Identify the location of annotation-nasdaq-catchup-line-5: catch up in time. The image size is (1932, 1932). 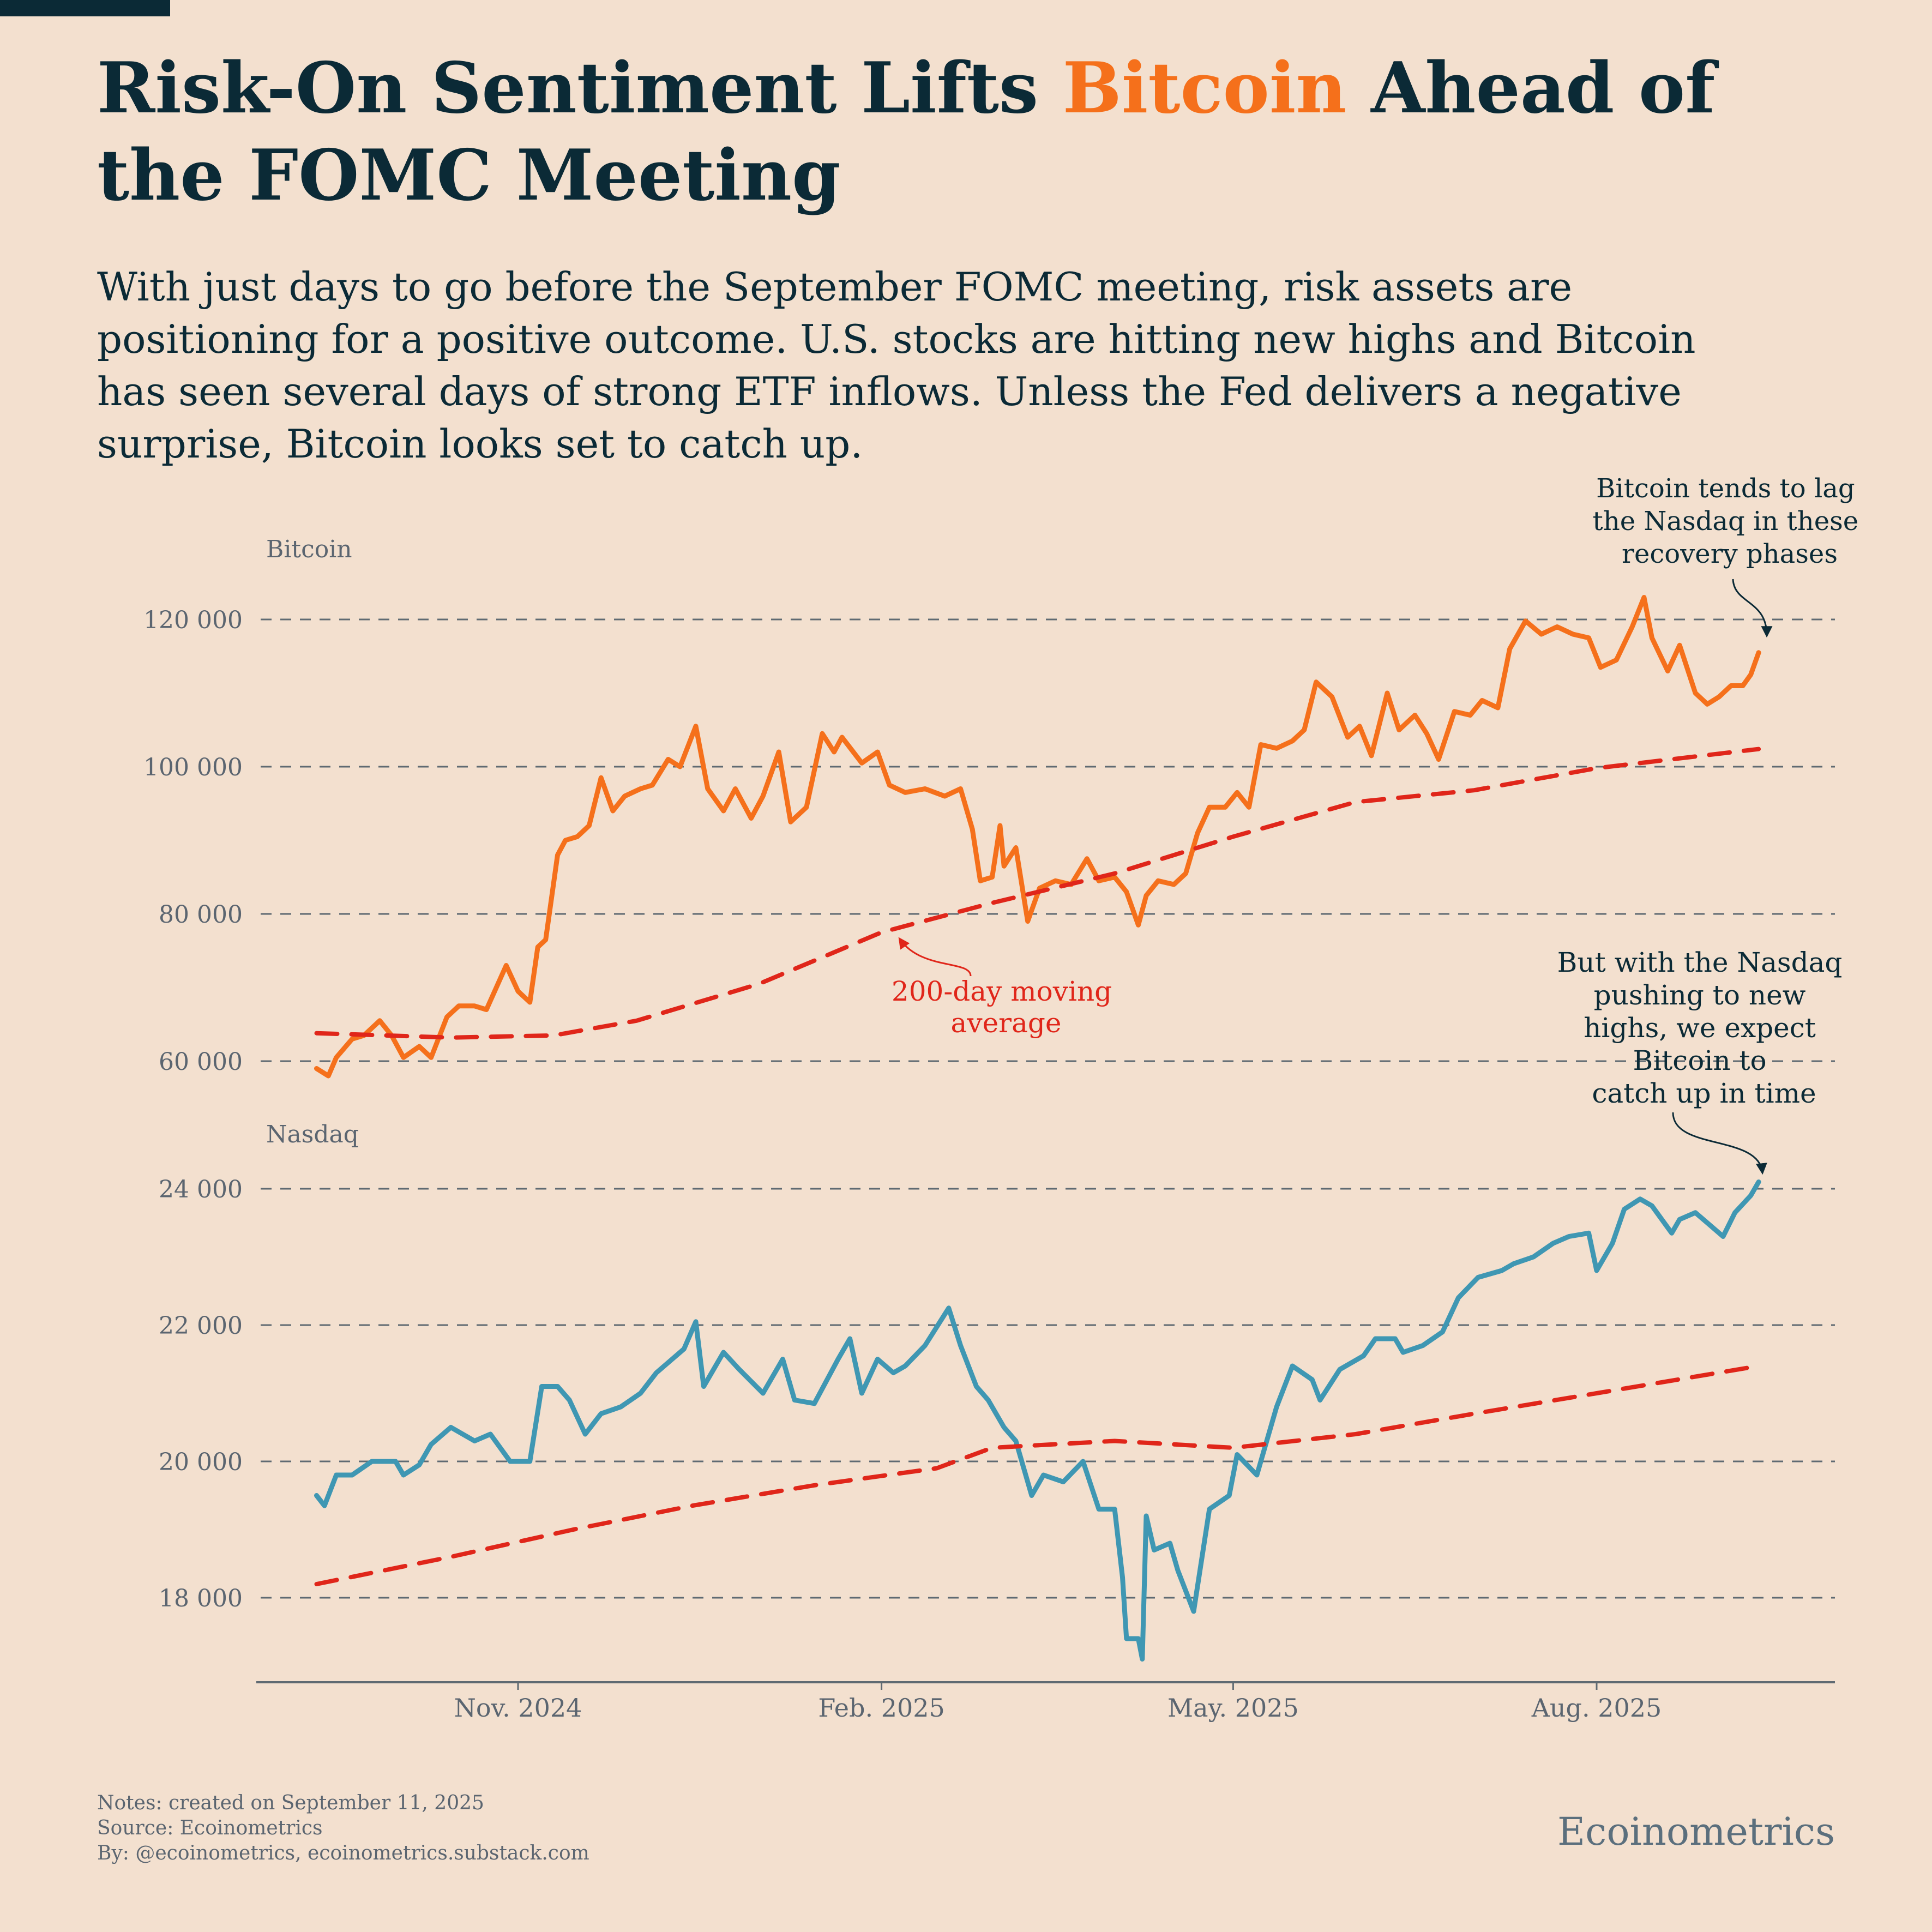
(1704, 1093).